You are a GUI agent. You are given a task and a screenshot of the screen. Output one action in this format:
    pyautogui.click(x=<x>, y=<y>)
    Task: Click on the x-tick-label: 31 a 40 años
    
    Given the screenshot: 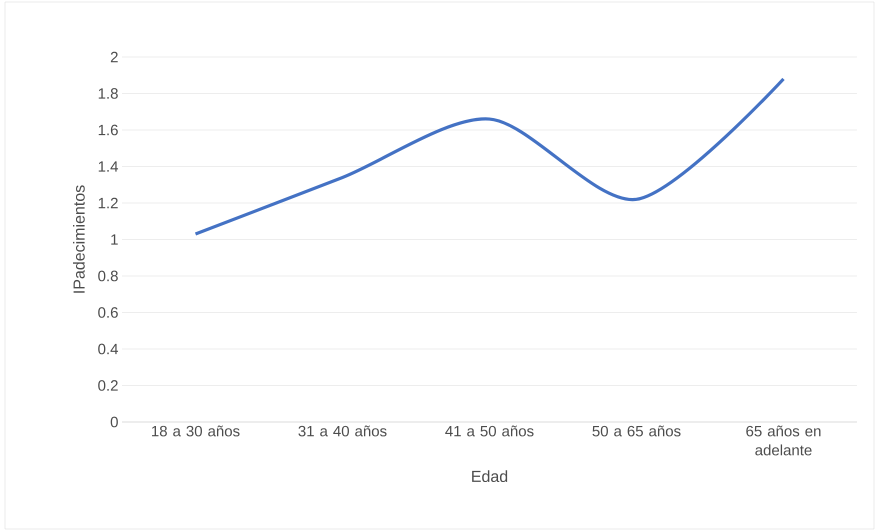 What is the action you would take?
    pyautogui.click(x=342, y=431)
    